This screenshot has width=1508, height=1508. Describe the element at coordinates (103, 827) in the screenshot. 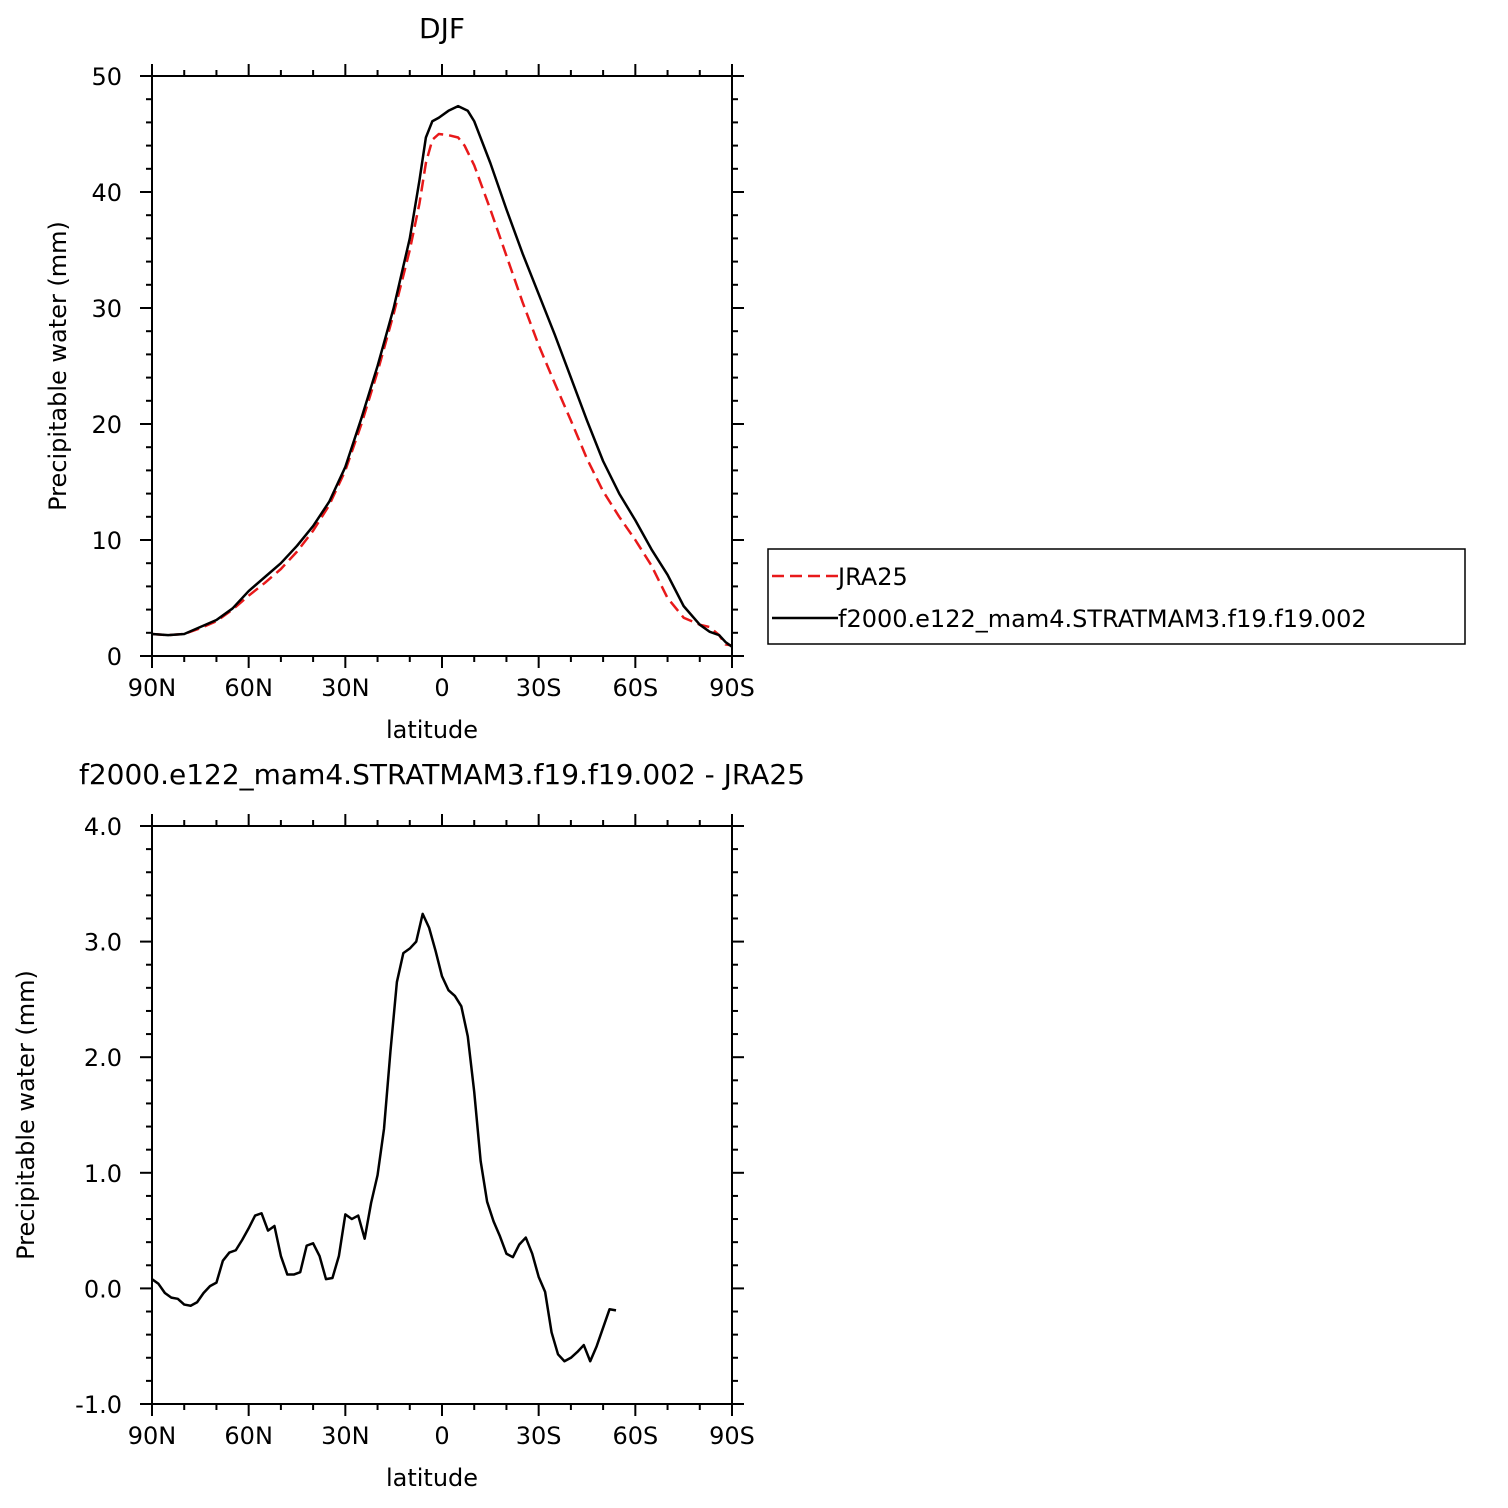

I see `y-tick-label: 4.0` at that location.